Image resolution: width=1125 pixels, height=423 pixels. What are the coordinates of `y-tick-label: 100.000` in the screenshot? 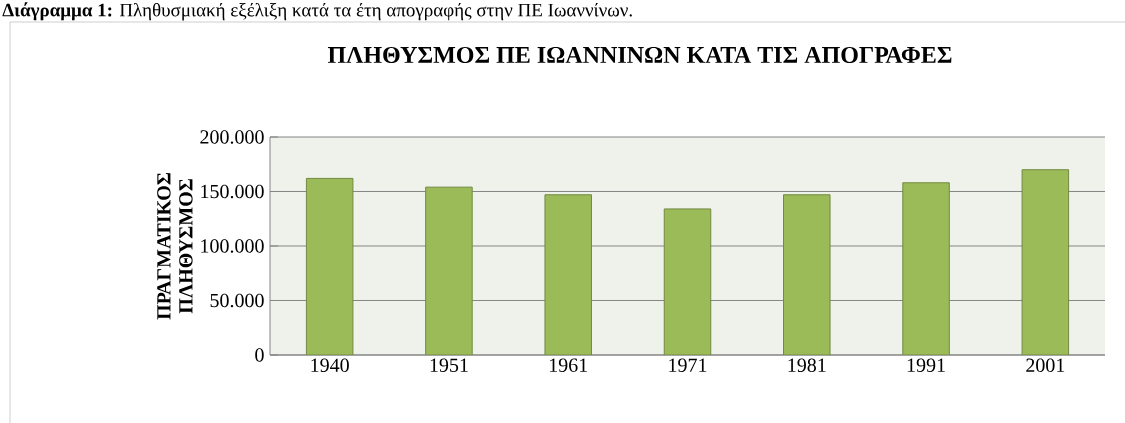 It's located at (232, 246).